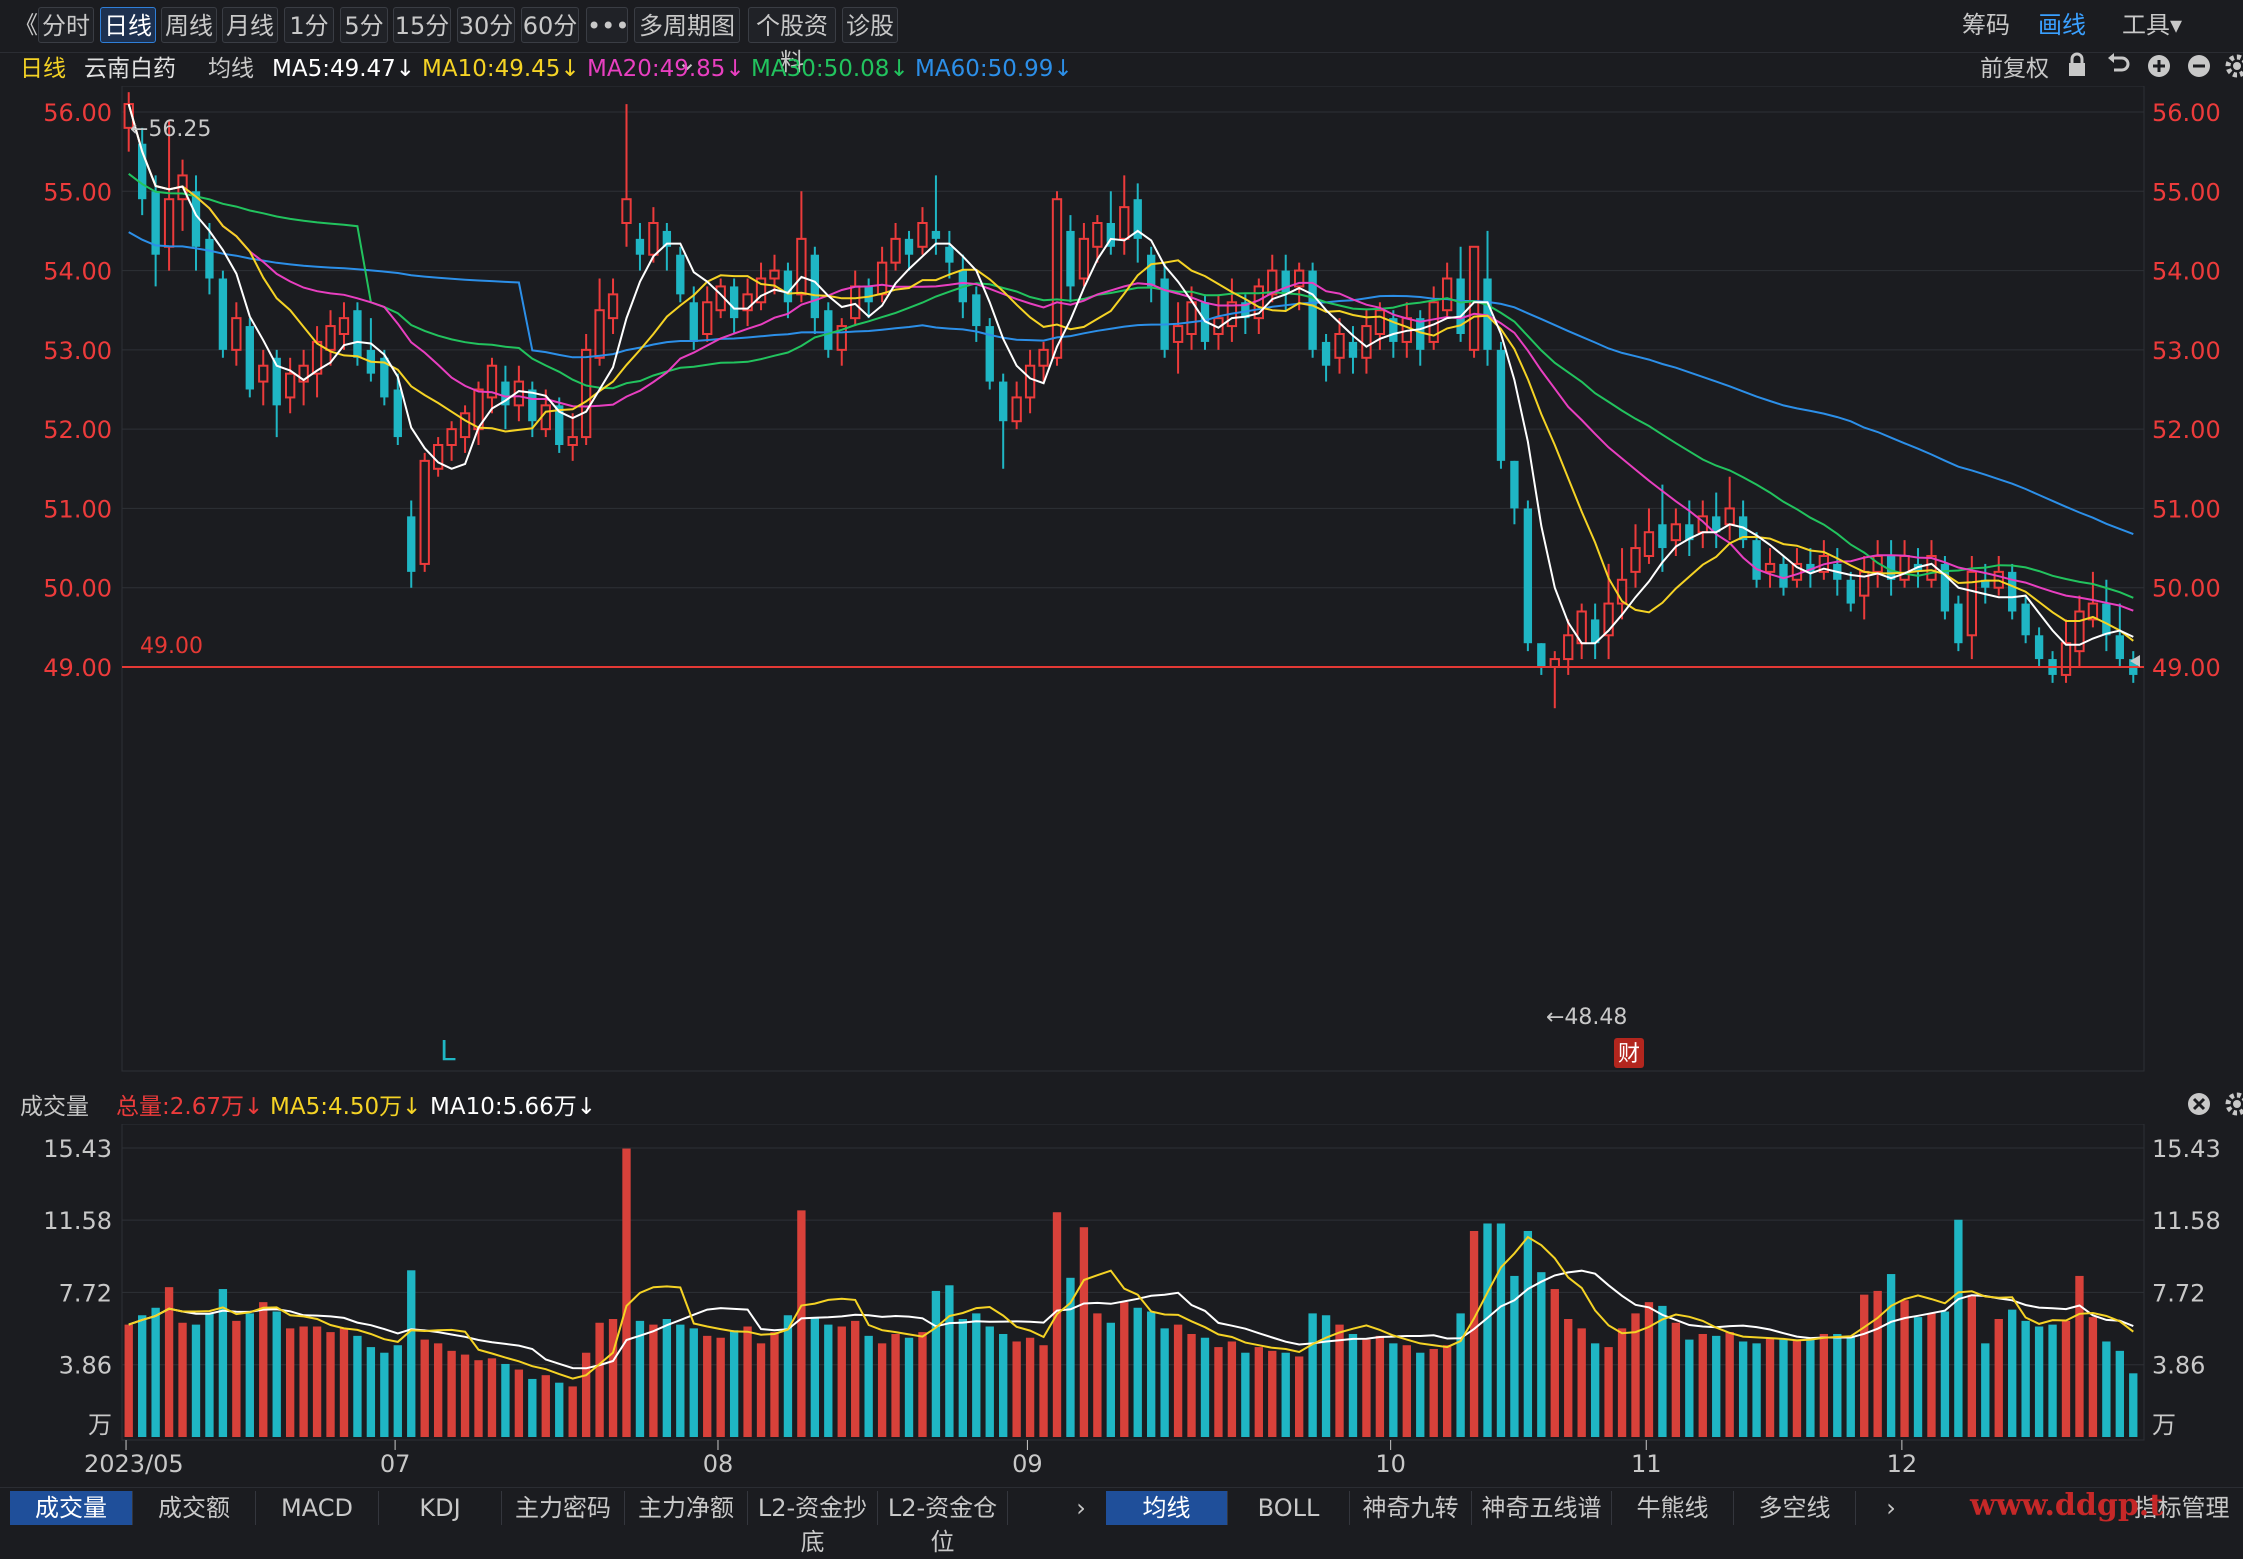 This screenshot has height=1559, width=2243. I want to click on indicator-tab-0: 成交量, so click(71, 1508).